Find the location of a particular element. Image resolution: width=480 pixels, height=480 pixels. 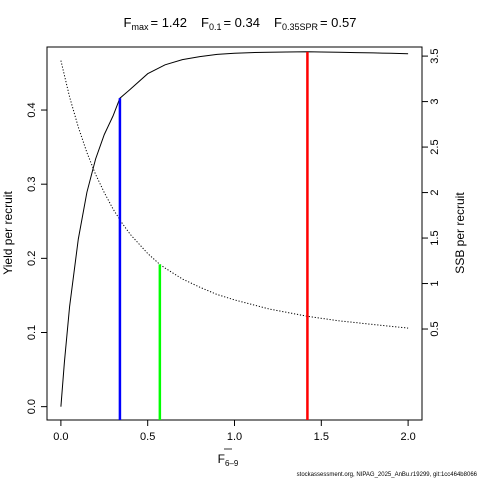

x-tick-label: 0.5 is located at coordinates (147, 437).